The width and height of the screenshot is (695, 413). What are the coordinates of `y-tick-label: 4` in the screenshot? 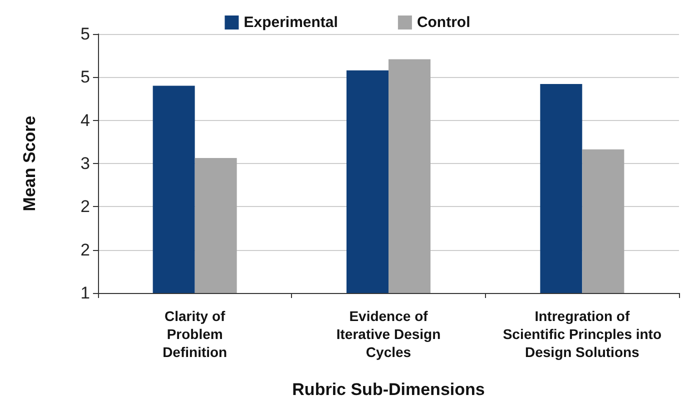 It's located at (85, 120).